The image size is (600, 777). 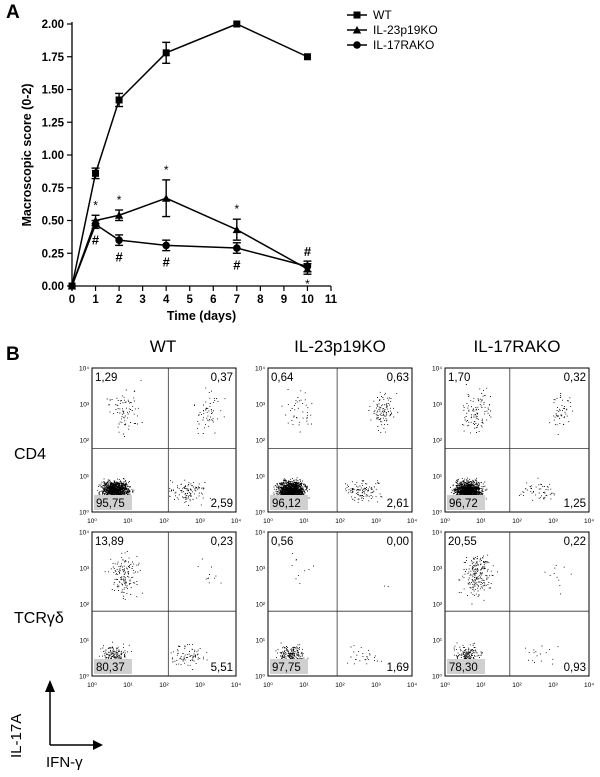 I want to click on x-axis-title-ifng: IFN-γ, so click(x=64, y=762).